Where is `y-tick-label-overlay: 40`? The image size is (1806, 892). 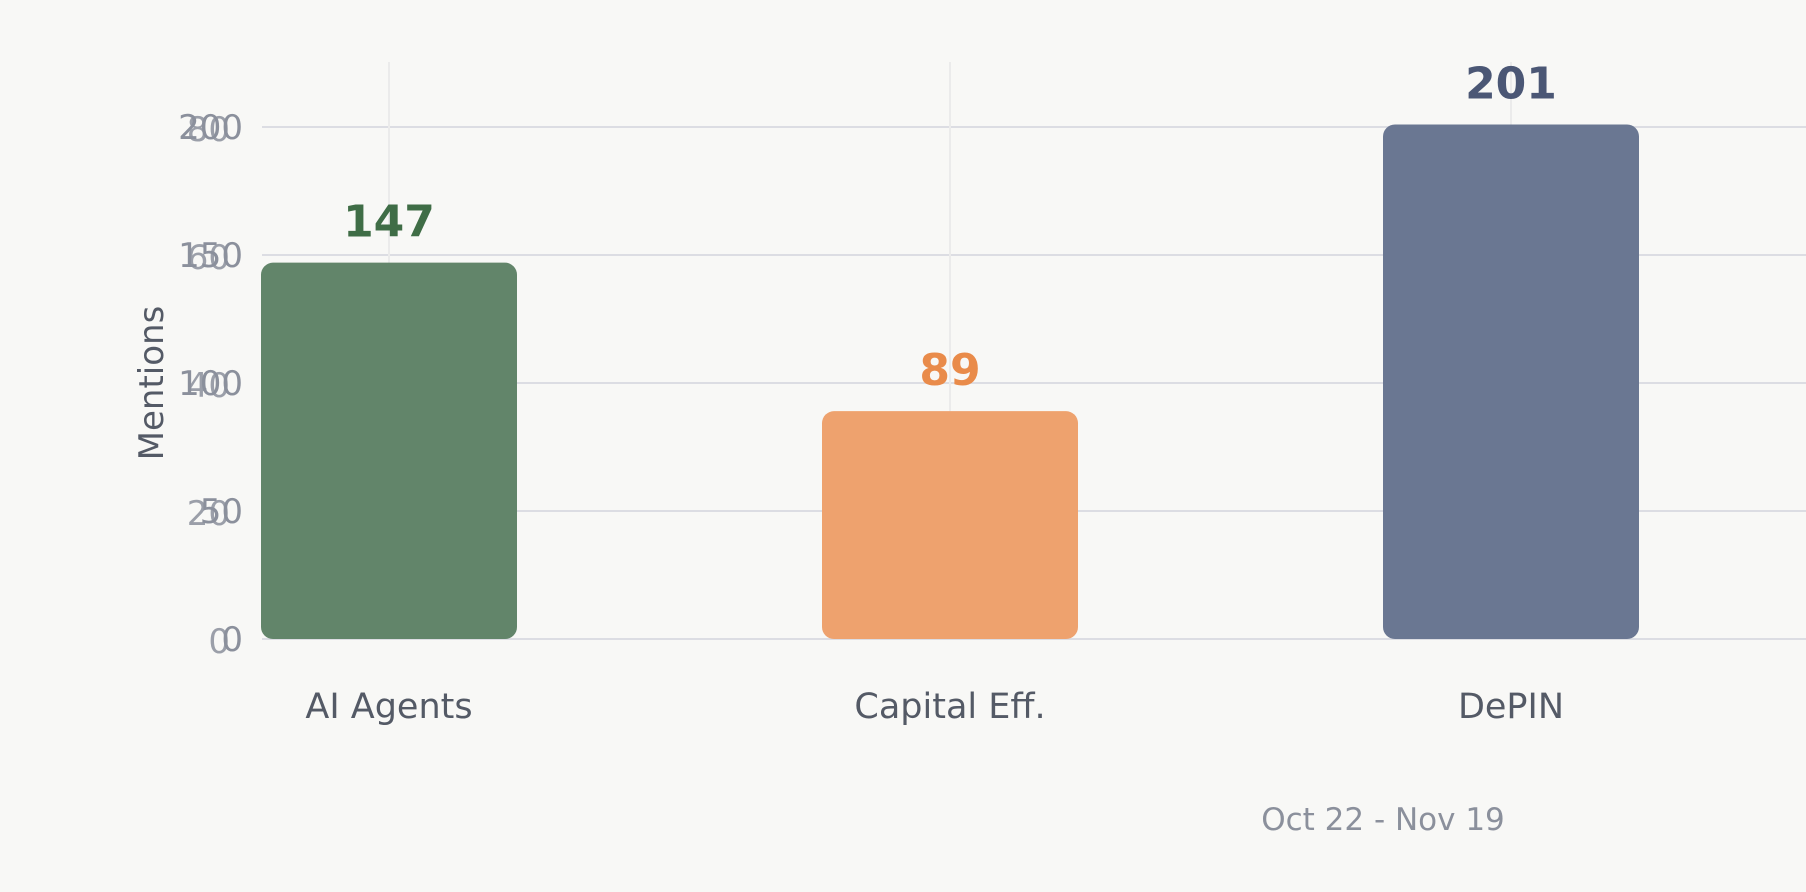 y-tick-label-overlay: 40 is located at coordinates (208, 386).